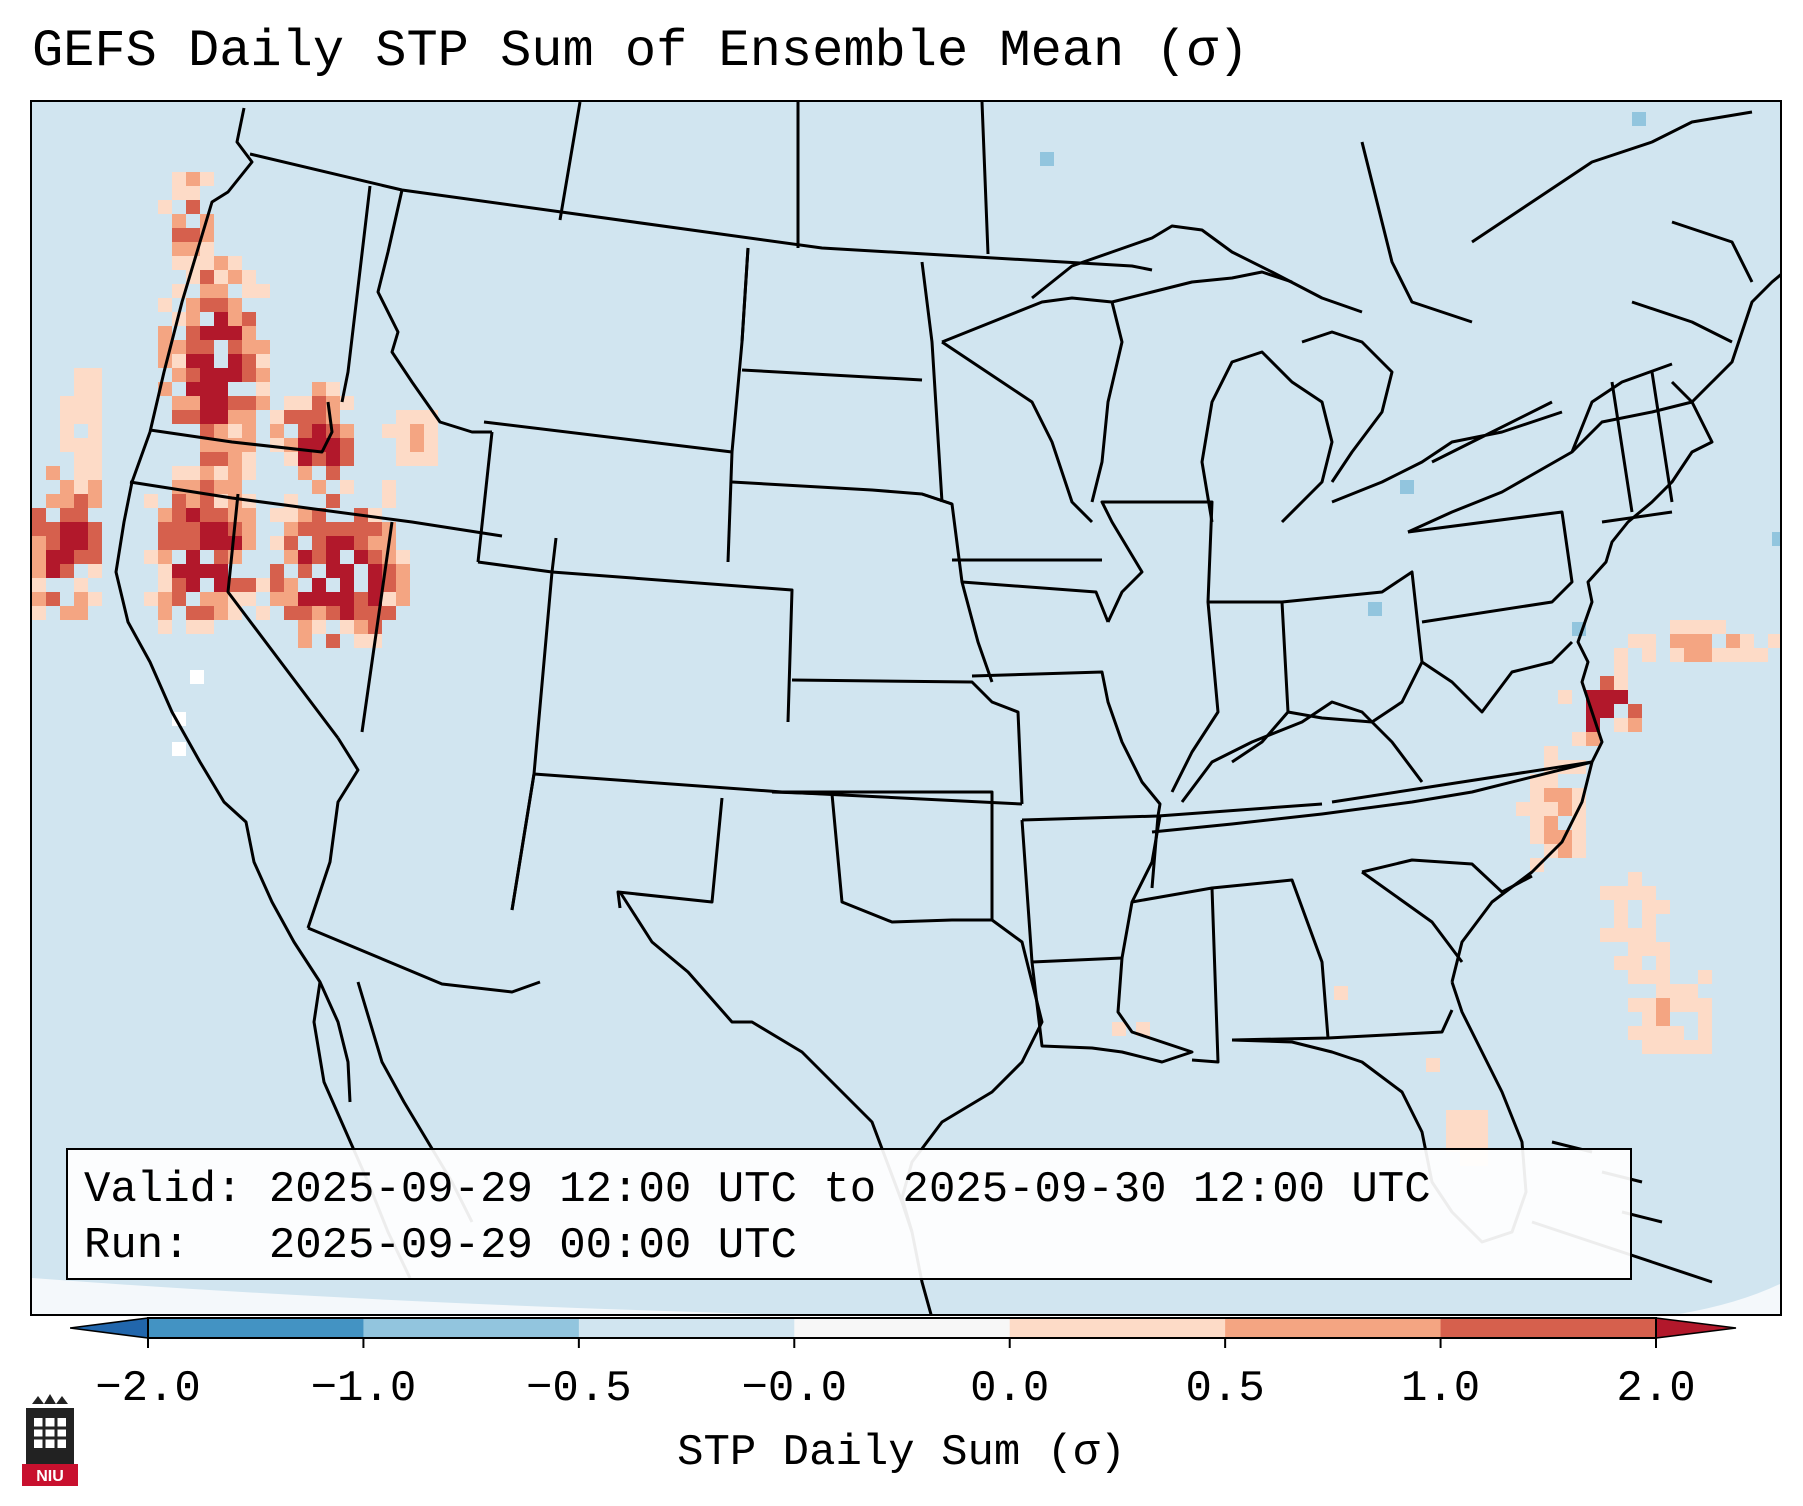  Describe the element at coordinates (1155, 852) in the screenshot. I see `tn-al-ga` at that location.